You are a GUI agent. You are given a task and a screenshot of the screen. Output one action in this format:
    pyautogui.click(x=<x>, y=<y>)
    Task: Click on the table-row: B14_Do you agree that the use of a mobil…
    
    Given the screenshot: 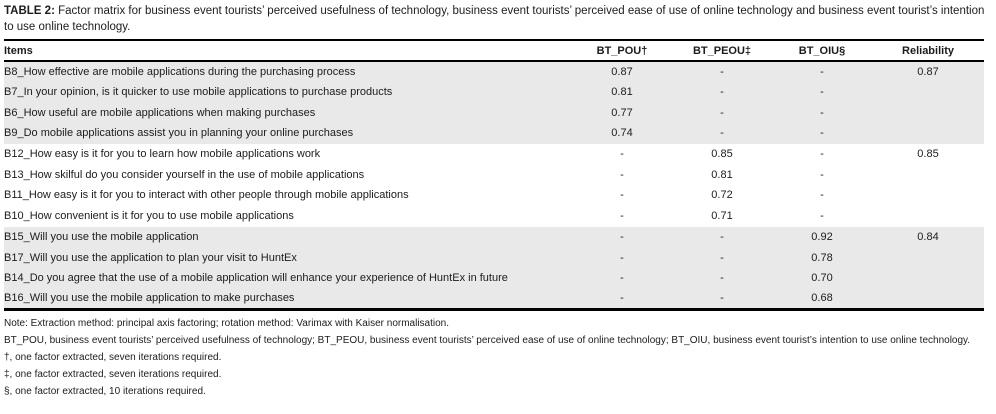 What is the action you would take?
    pyautogui.click(x=494, y=278)
    